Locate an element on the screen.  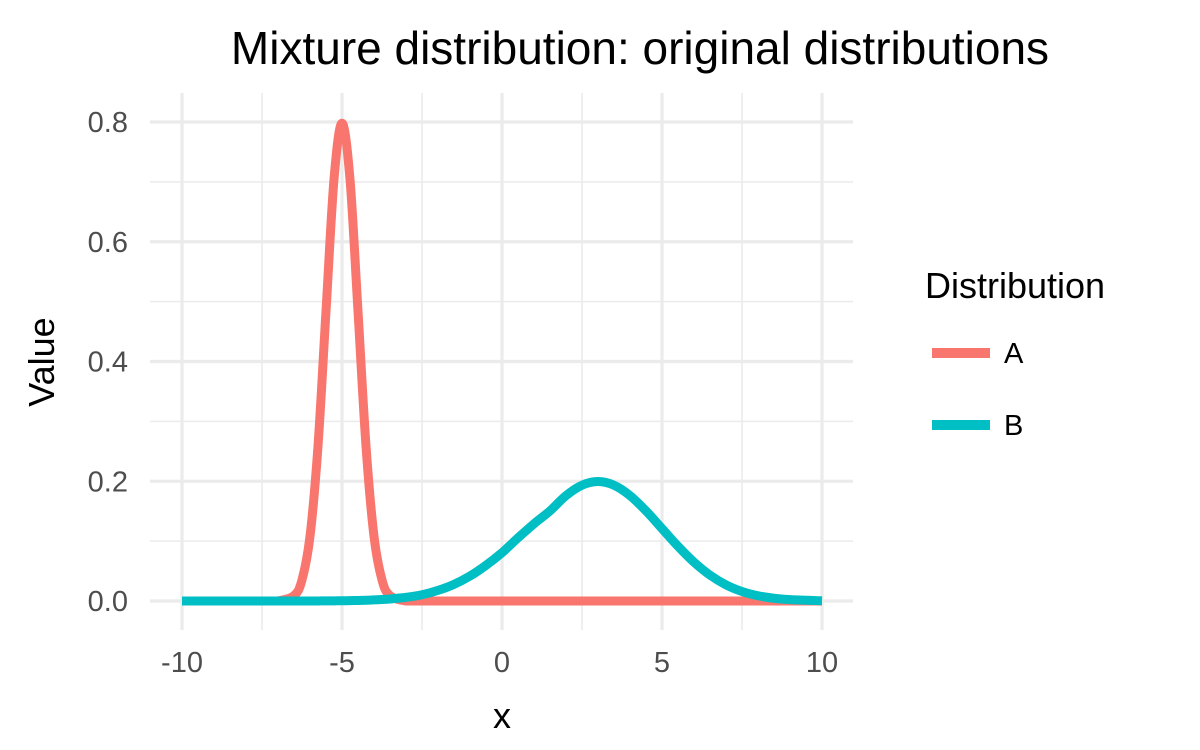
y-axis-ticks: 0.0 0.2 0.4 0.6 0.8 is located at coordinates (108, 362).